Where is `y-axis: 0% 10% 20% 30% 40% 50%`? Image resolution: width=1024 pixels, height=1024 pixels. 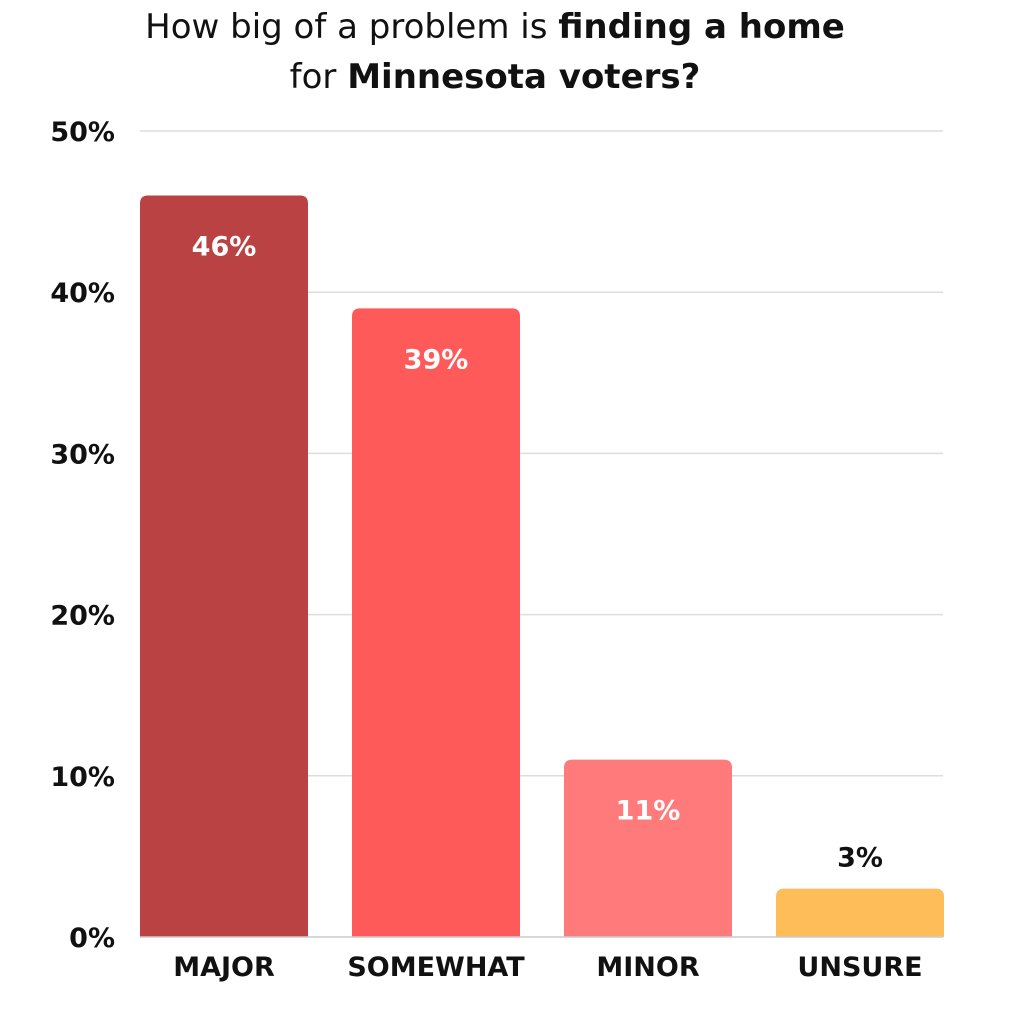
y-axis: 0% 10% 20% 30% 40% 50% is located at coordinates (82, 535).